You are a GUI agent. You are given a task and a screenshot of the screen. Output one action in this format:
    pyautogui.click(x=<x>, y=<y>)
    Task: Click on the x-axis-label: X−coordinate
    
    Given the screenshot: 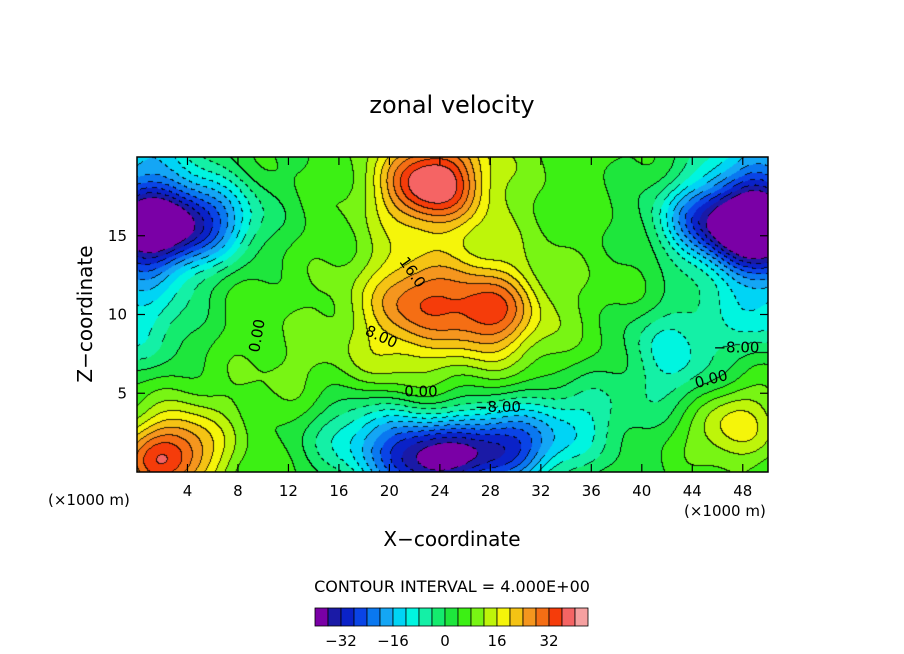 What is the action you would take?
    pyautogui.click(x=451, y=539)
    